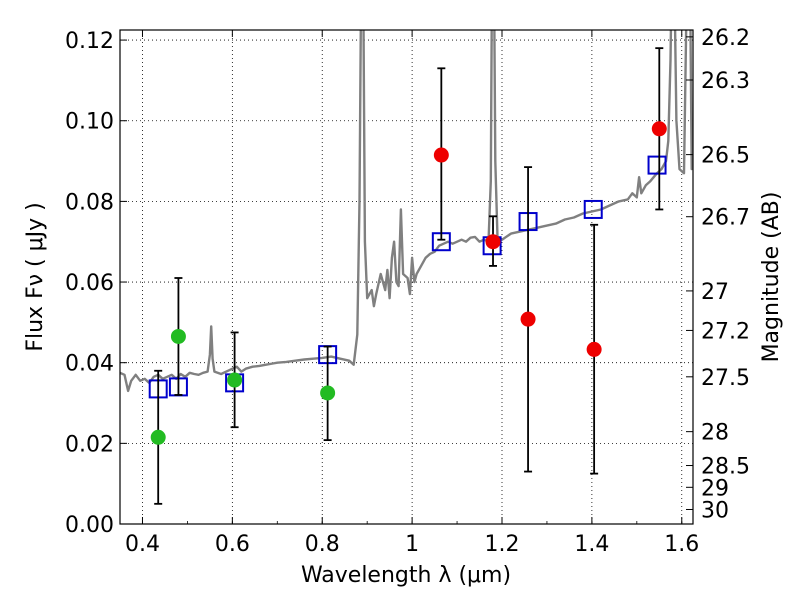 The height and width of the screenshot is (600, 800). What do you see at coordinates (89, 122) in the screenshot?
I see `y-tick-label: 0.10` at bounding box center [89, 122].